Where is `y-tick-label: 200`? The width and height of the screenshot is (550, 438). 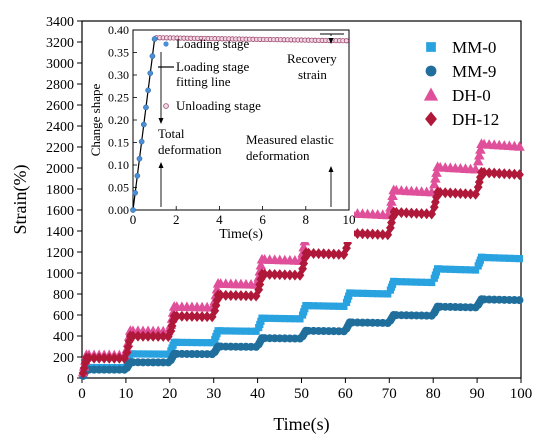 y-tick-label: 200 is located at coordinates (63, 358).